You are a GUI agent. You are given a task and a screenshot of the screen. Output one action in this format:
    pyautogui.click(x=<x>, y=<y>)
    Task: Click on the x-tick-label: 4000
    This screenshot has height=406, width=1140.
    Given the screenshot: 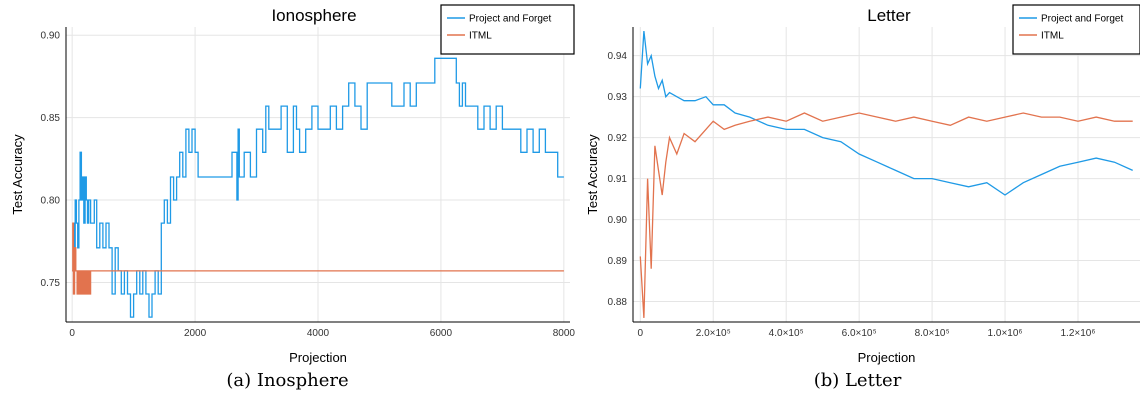 What is the action you would take?
    pyautogui.click(x=318, y=333)
    